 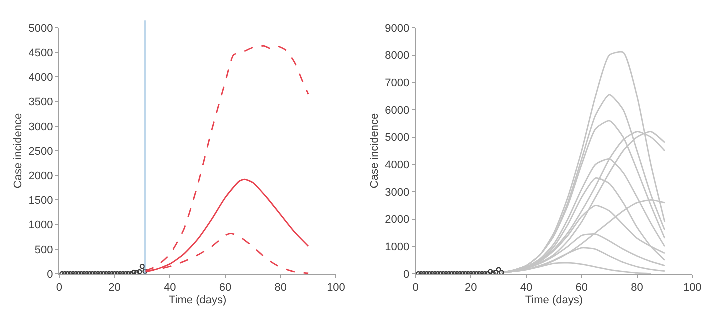 What do you see at coordinates (41, 201) in the screenshot?
I see `y-tick-label: 1500` at bounding box center [41, 201].